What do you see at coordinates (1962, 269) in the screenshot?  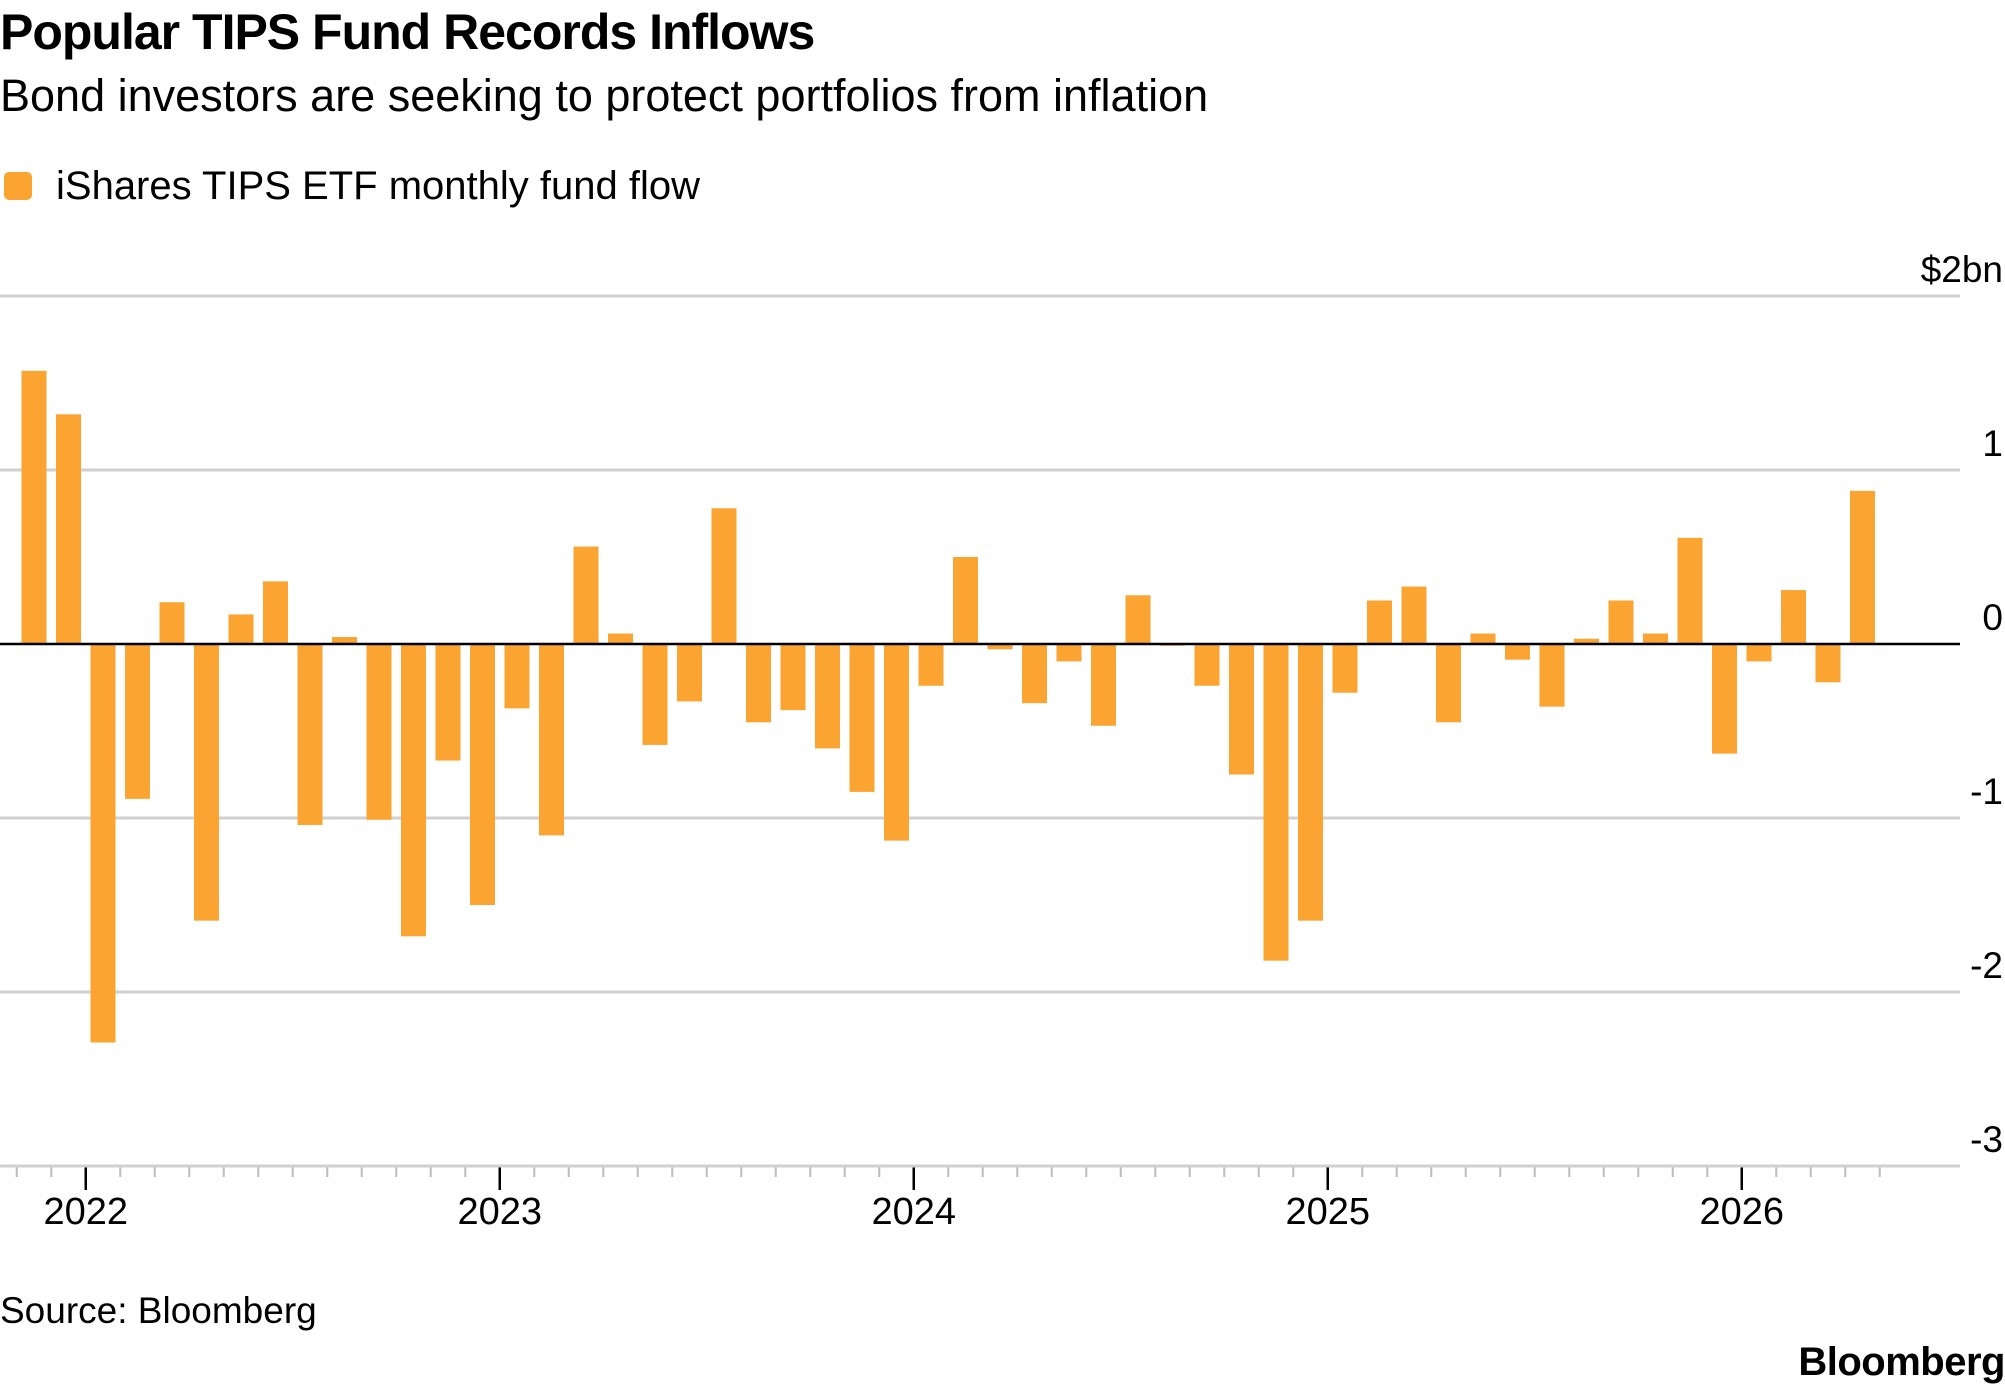 I see `y-tick-label: $2bn` at bounding box center [1962, 269].